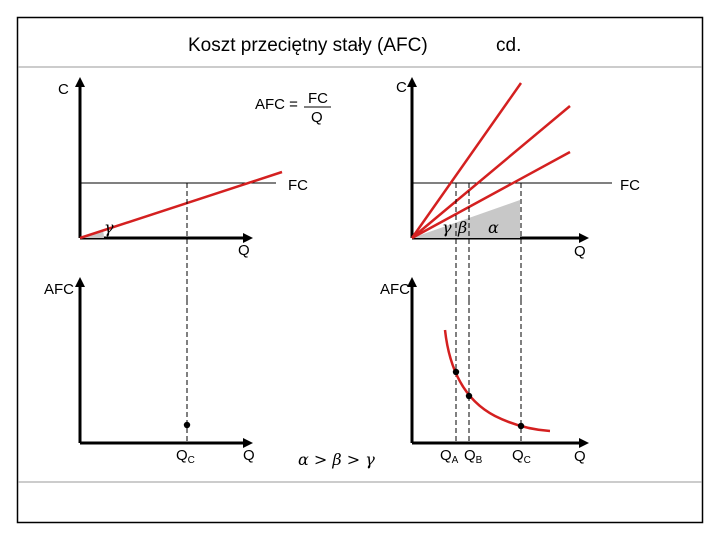 The height and width of the screenshot is (545, 720). Describe the element at coordinates (508, 45) in the screenshot. I see `slide-title-suffix: cd.` at that location.